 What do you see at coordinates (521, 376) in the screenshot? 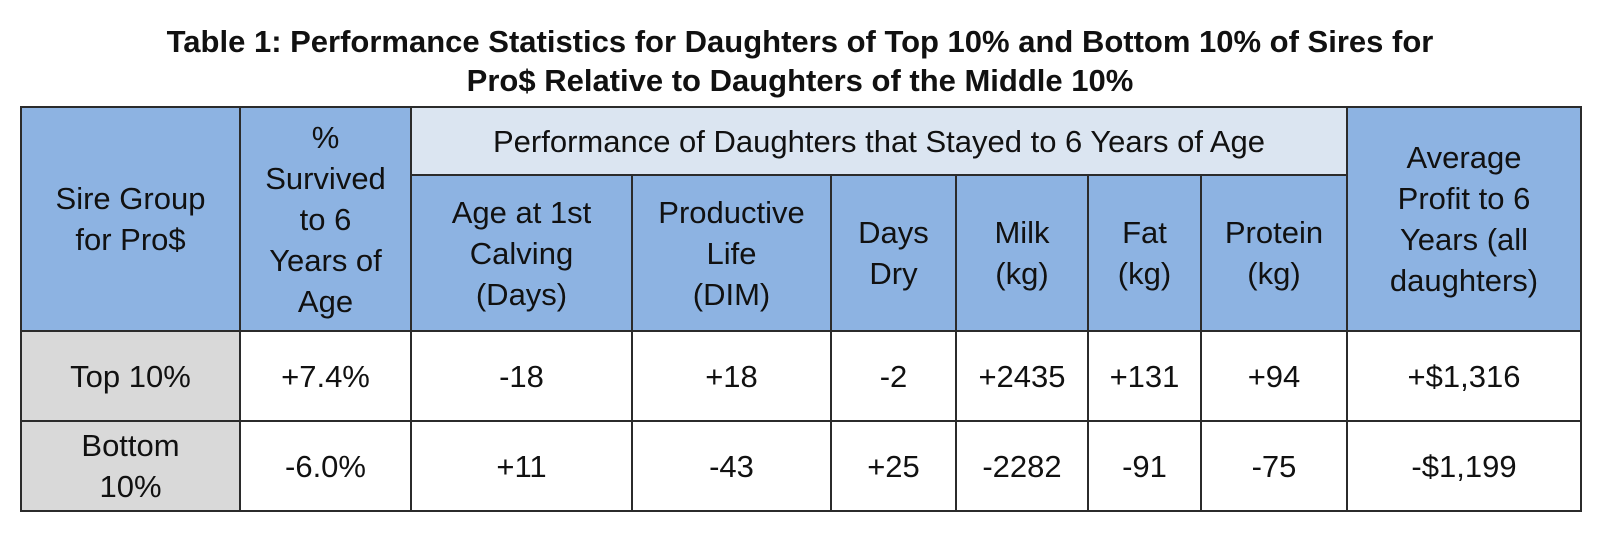
I see `cell-age-first-calving: -18` at bounding box center [521, 376].